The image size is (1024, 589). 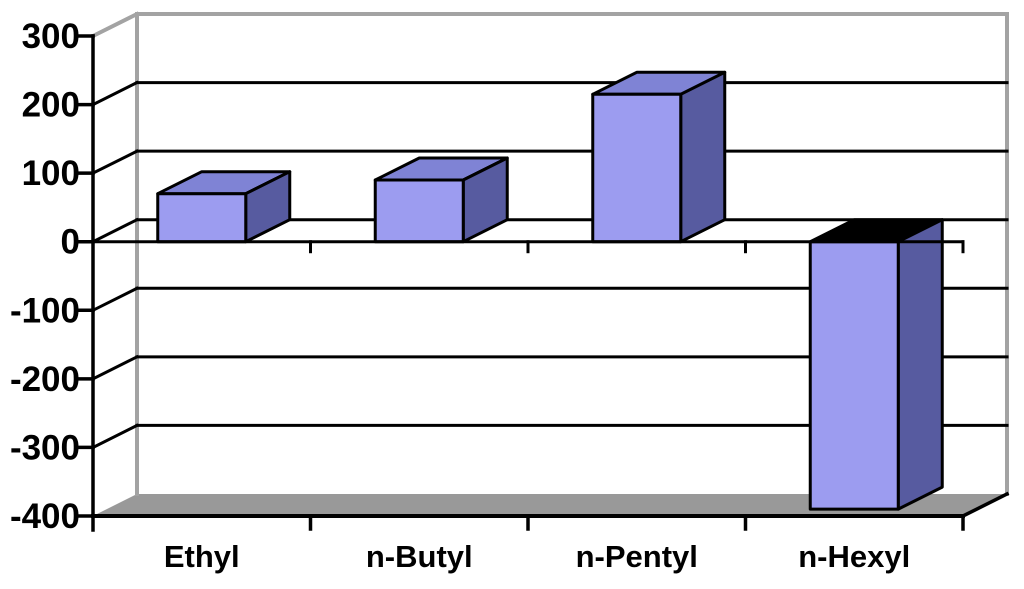 What do you see at coordinates (202, 218) in the screenshot?
I see `bar-ethyl-front-face` at bounding box center [202, 218].